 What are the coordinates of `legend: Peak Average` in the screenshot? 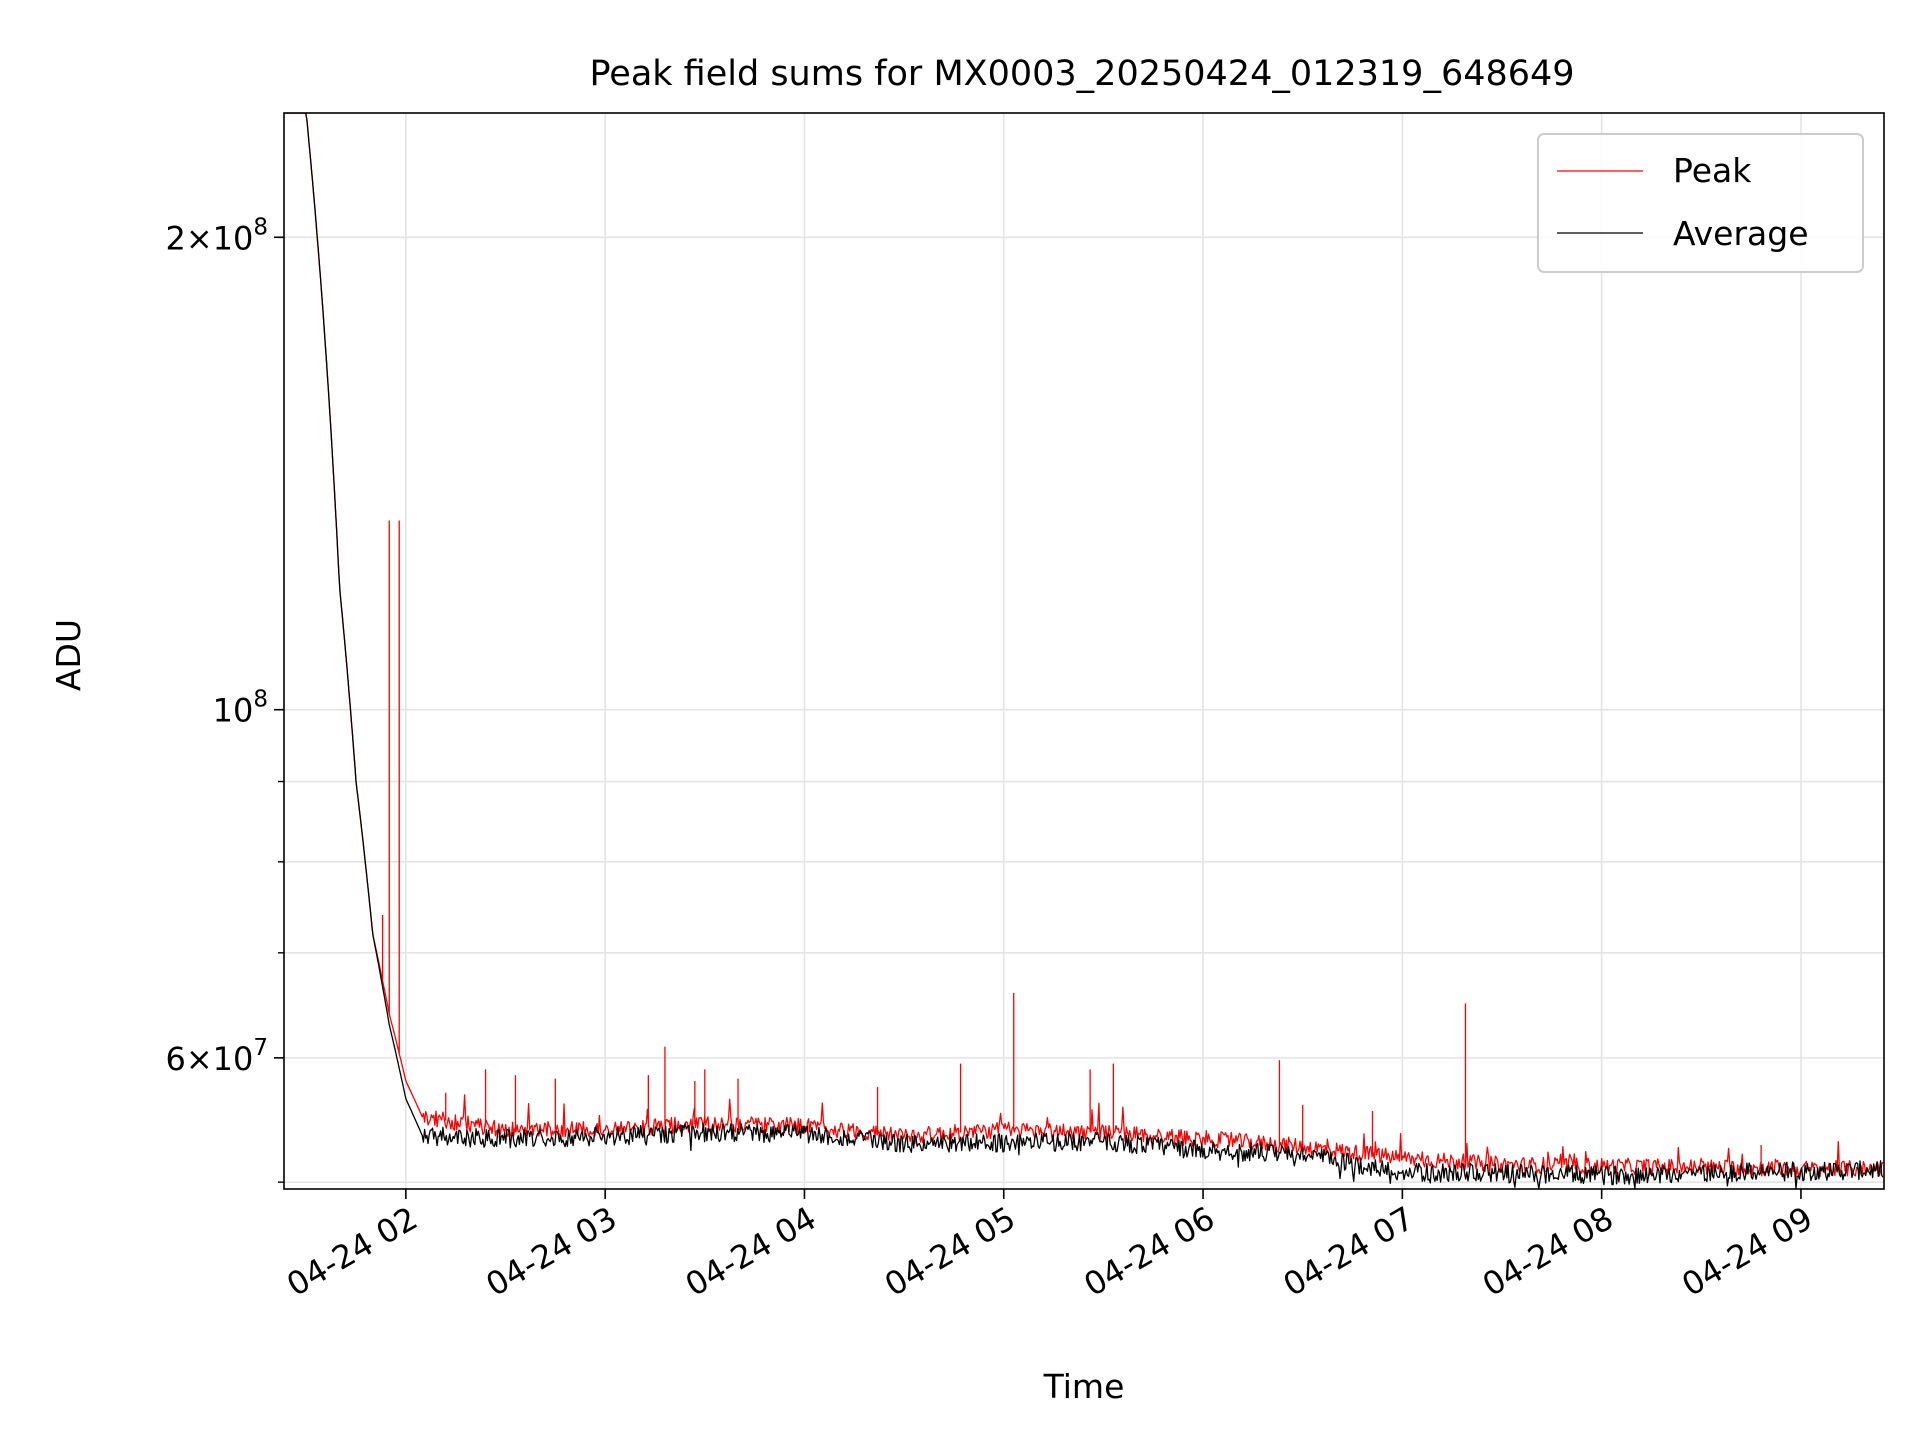 It's located at (1700, 203).